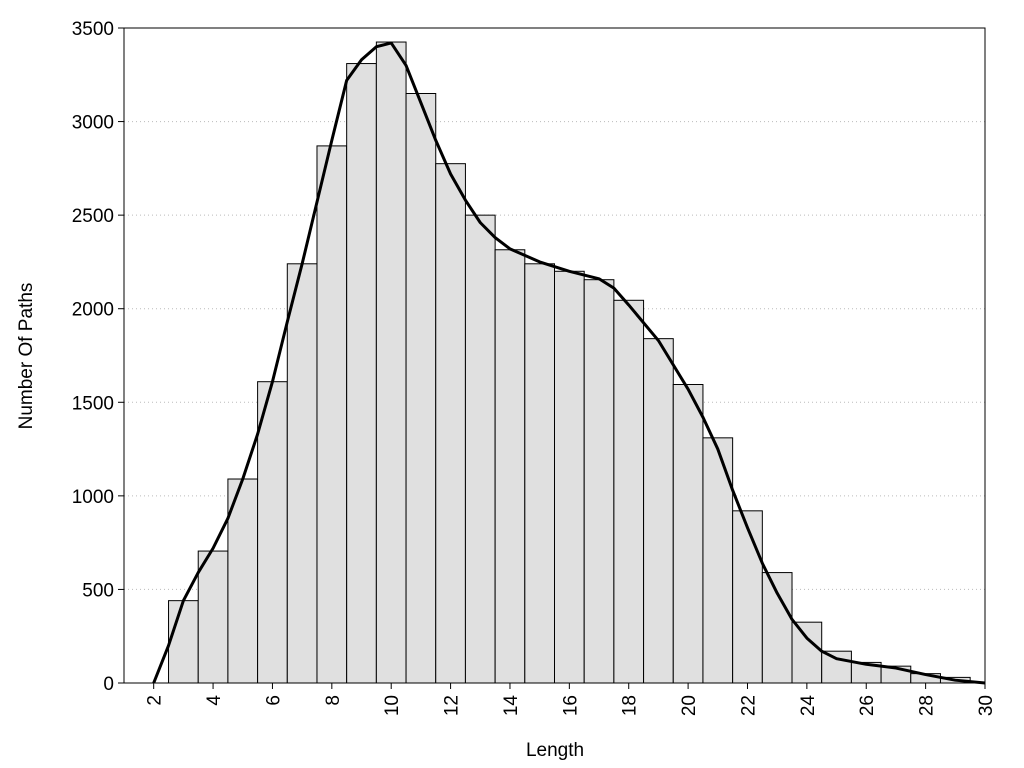  I want to click on x-tick-label: 12, so click(452, 705).